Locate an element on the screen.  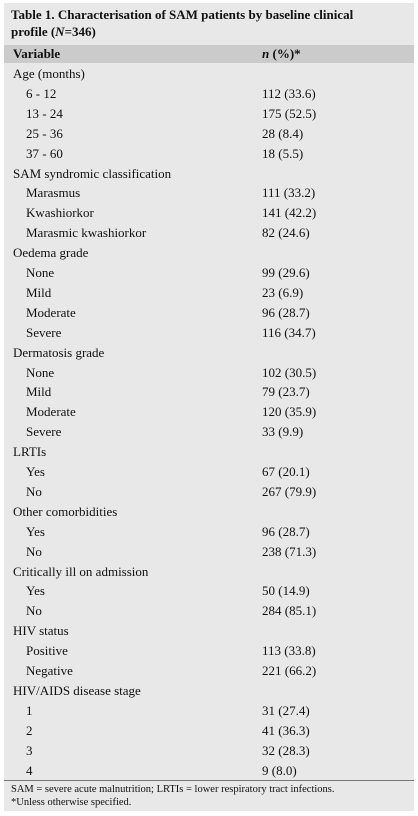
data-row: Marasmus 111 (33.2) is located at coordinates (209, 193).